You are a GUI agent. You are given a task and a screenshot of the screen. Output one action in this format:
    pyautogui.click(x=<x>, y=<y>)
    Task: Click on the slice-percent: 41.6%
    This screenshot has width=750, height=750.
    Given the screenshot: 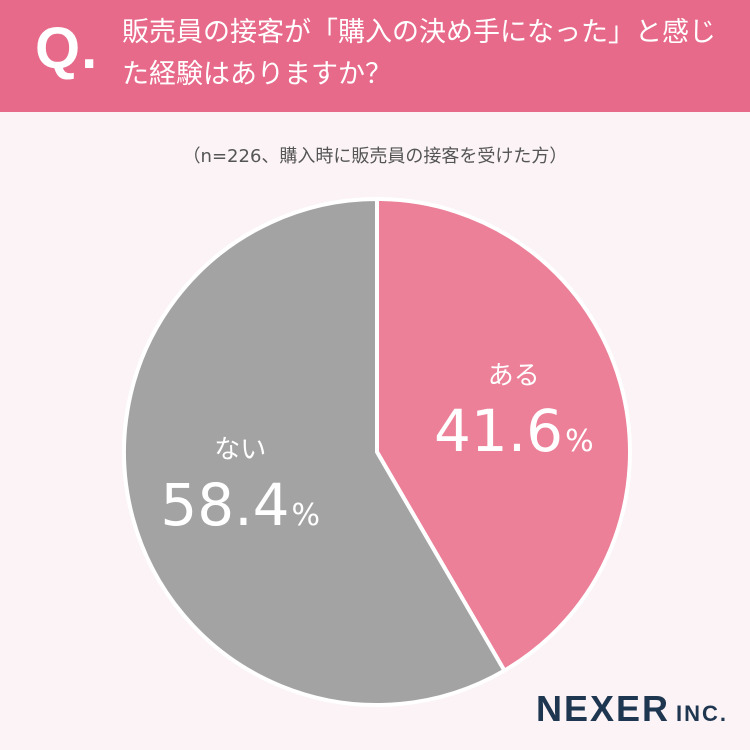 What is the action you would take?
    pyautogui.click(x=514, y=436)
    